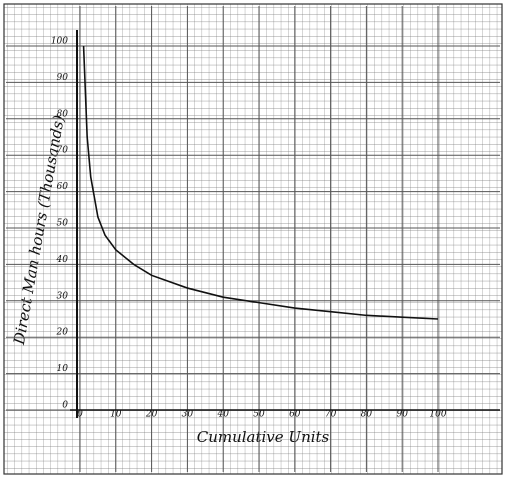  What do you see at coordinates (80, 415) in the screenshot?
I see `x-tick-label: 0` at bounding box center [80, 415].